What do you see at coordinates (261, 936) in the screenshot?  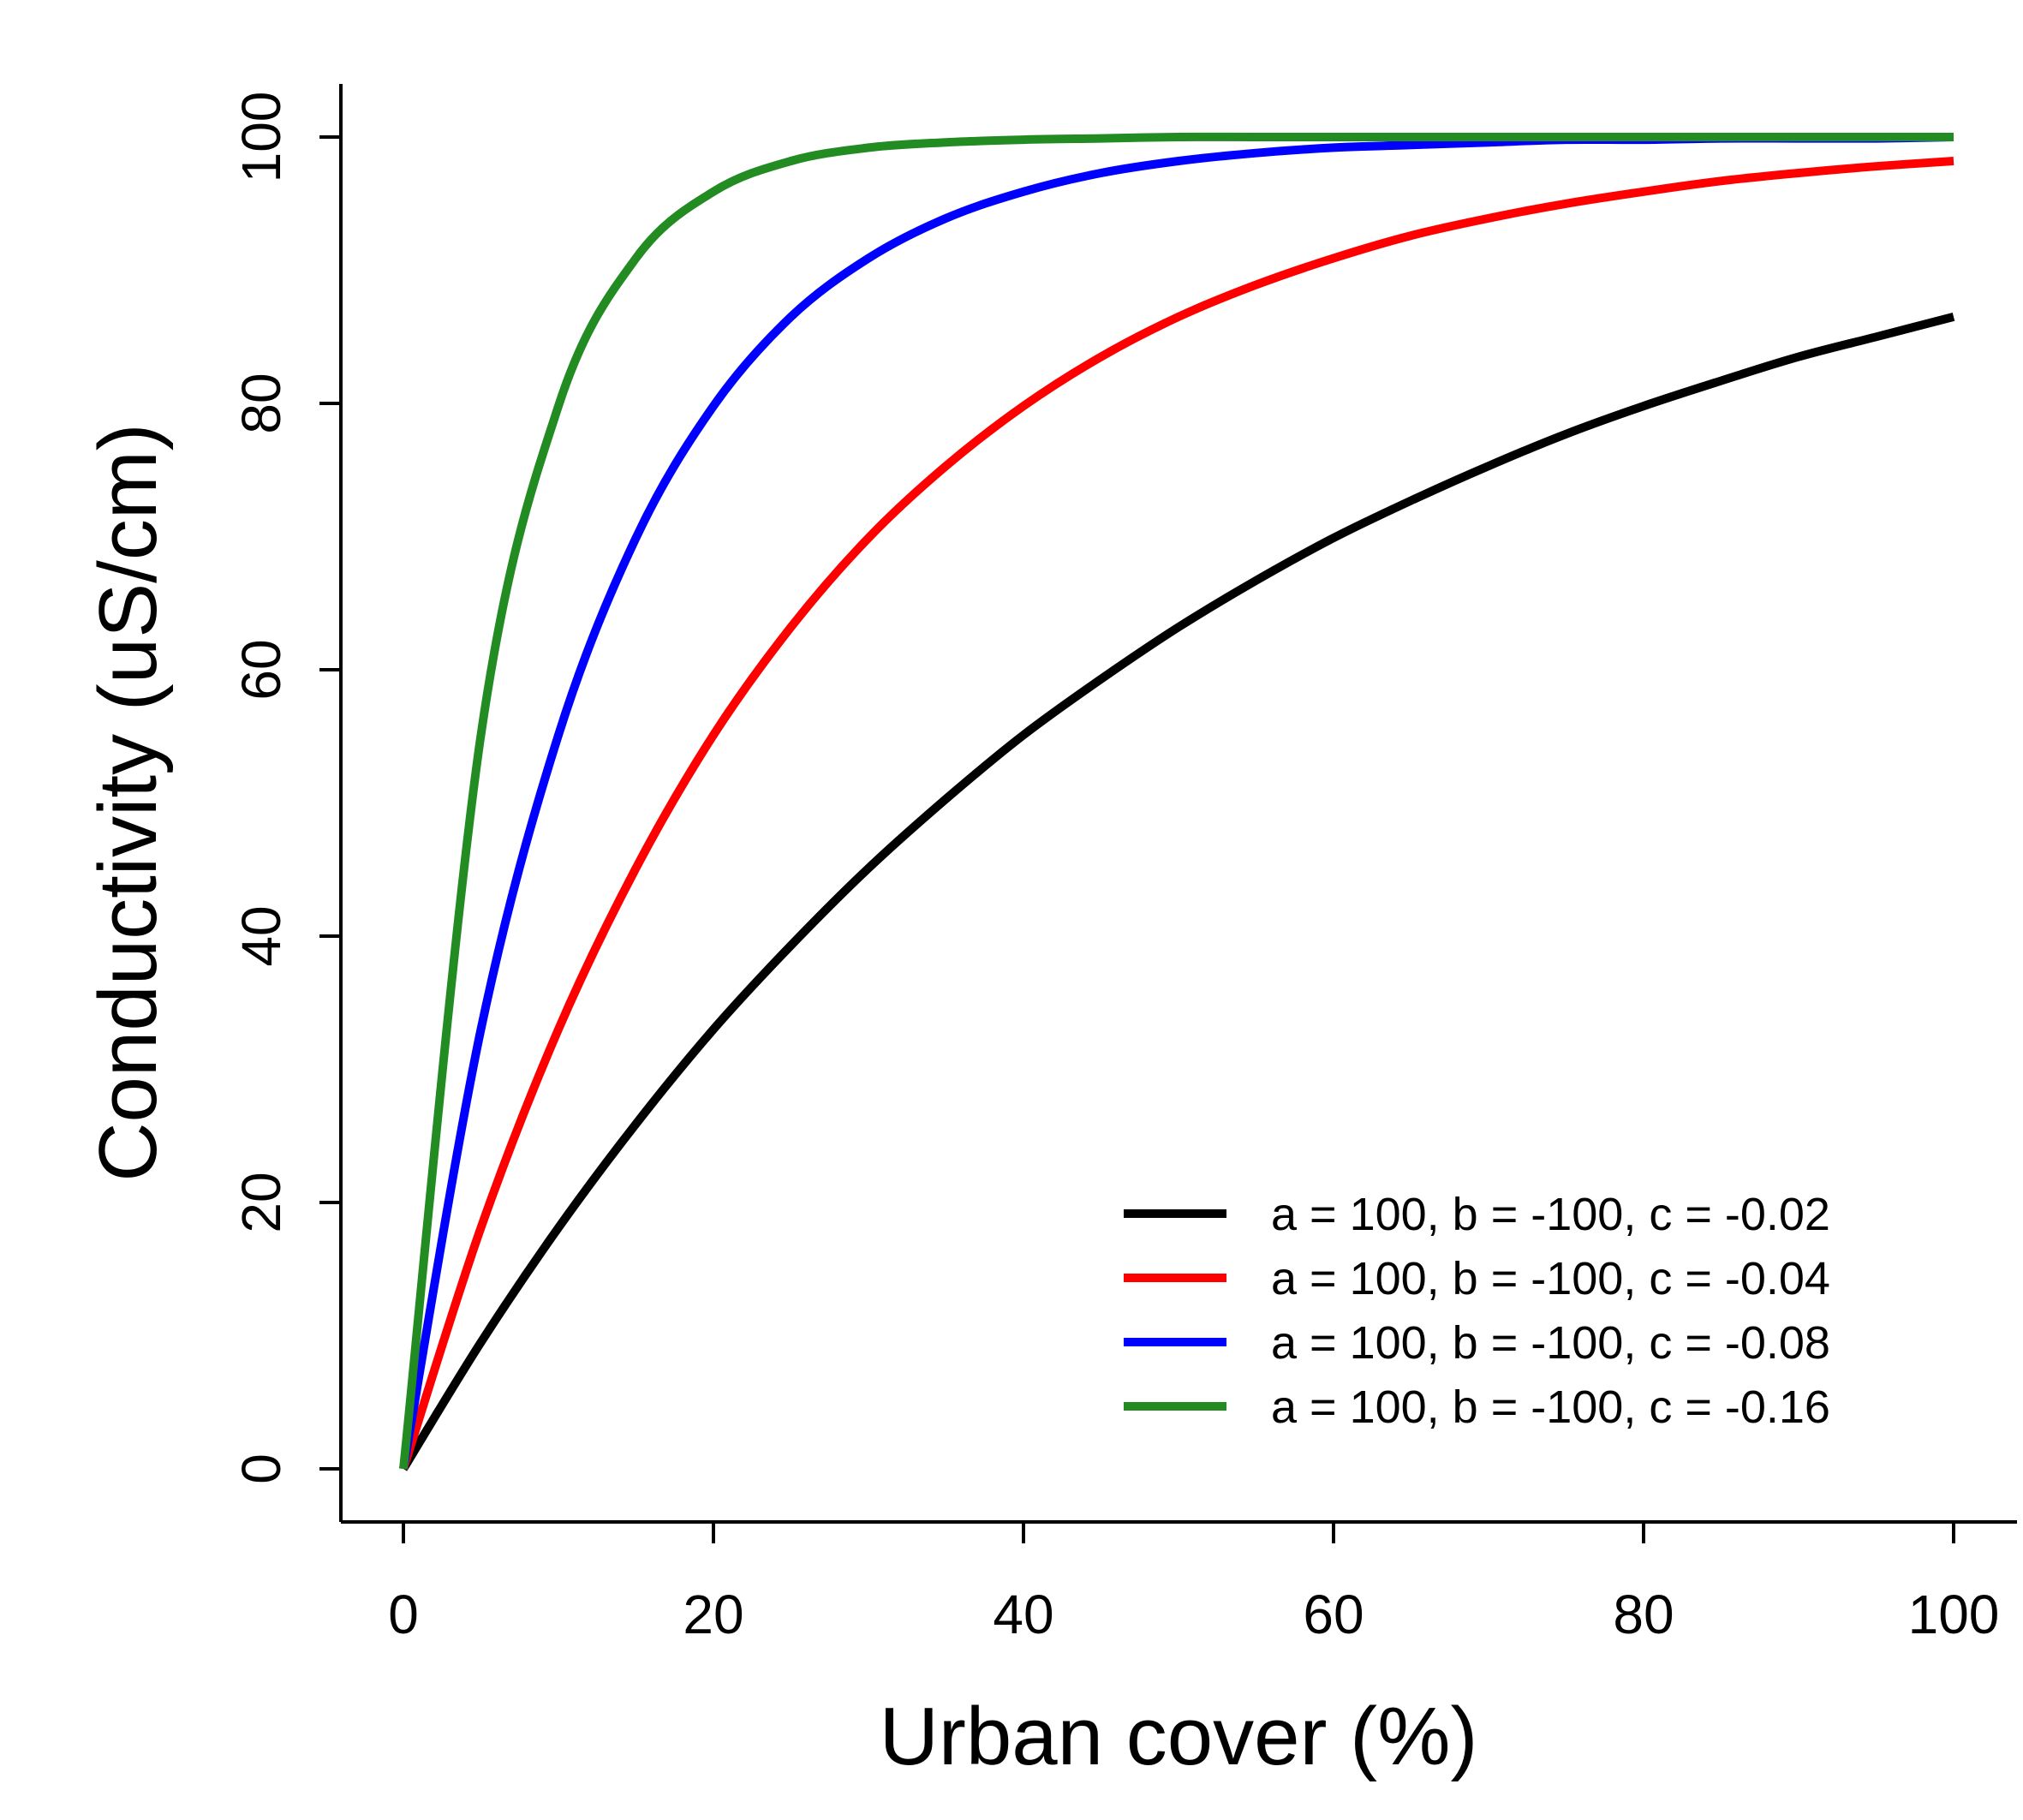 I see `y-tick-label: 40` at bounding box center [261, 936].